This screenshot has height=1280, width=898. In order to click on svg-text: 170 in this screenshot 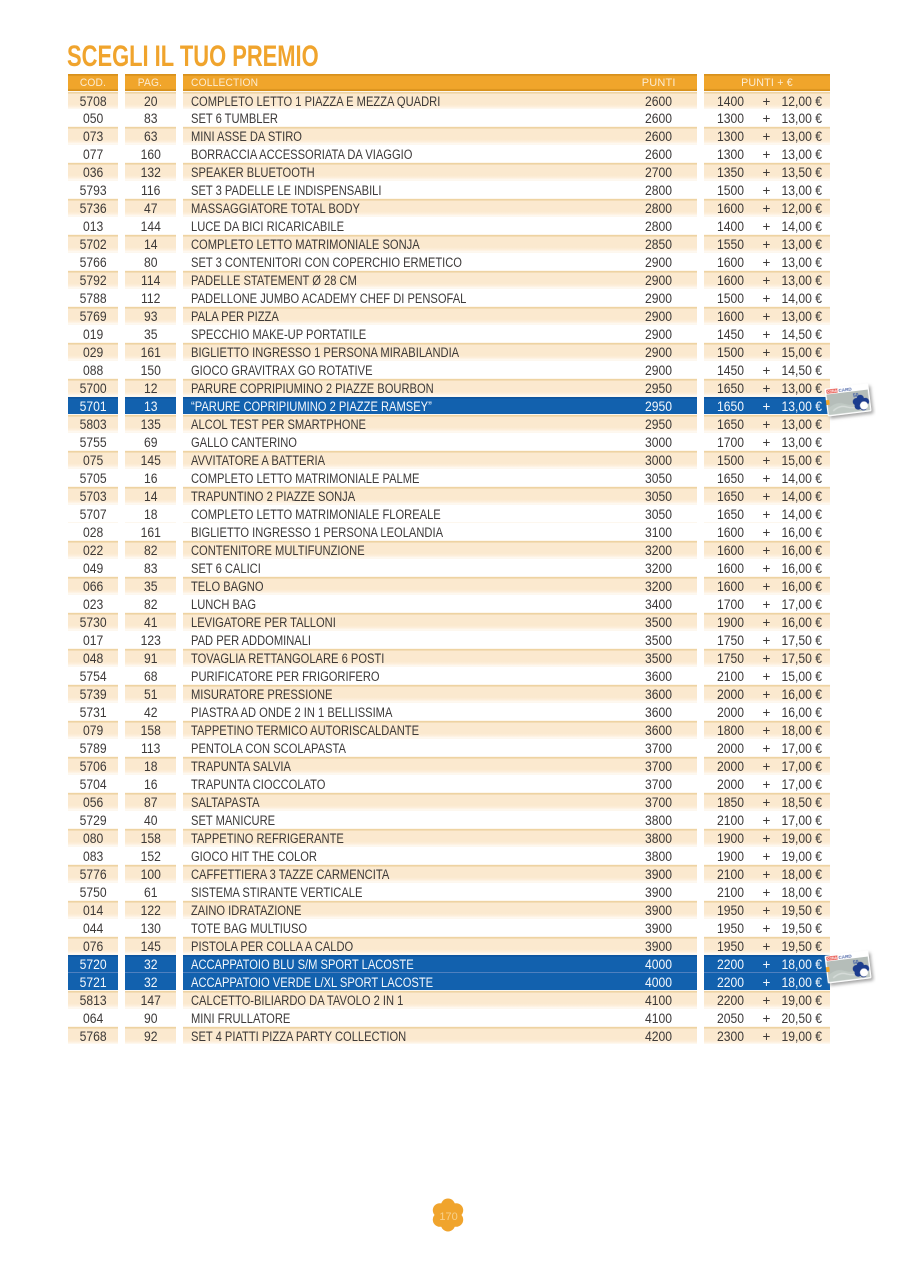, I will do `click(449, 1217)`.